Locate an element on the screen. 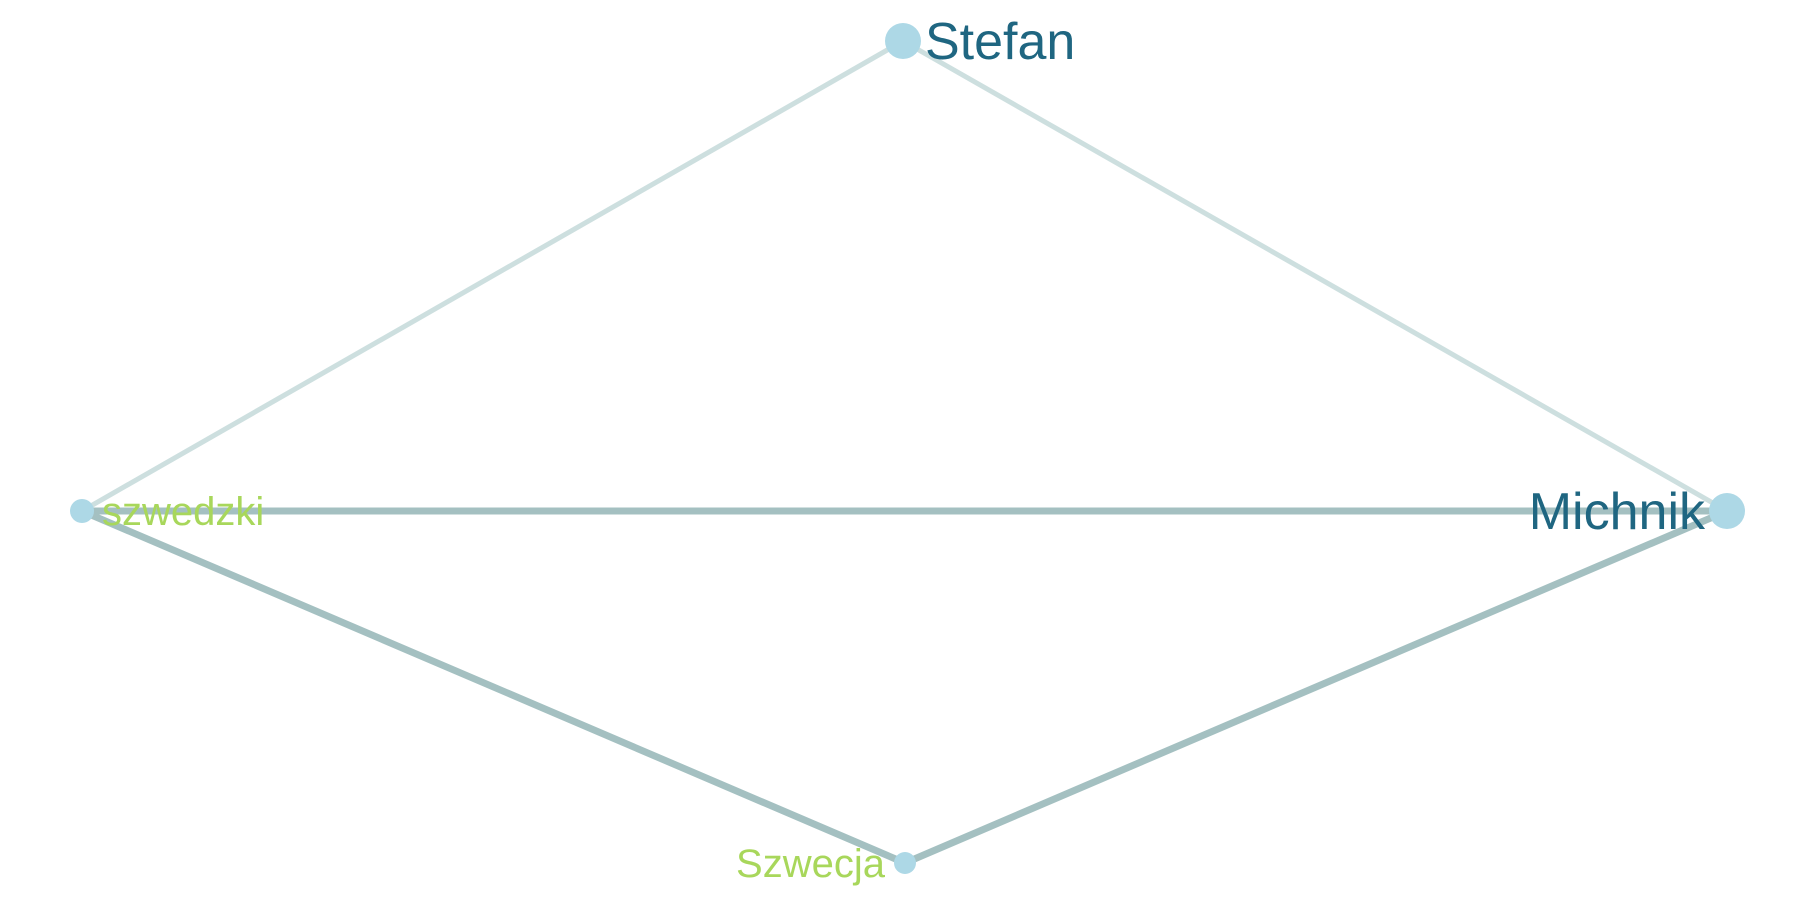 The image size is (1800, 900). node-label-szwecja: Szwecja is located at coordinates (811, 864).